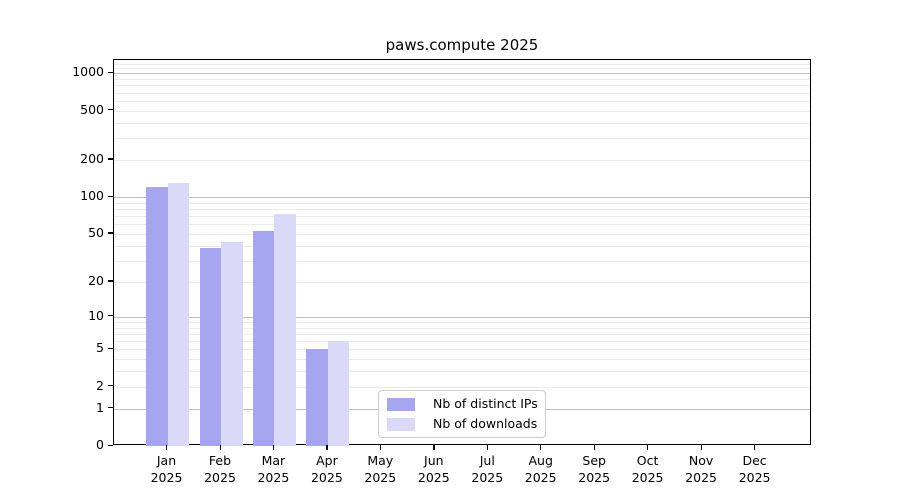  What do you see at coordinates (401, 404) in the screenshot?
I see `legend-swatch-distinct-ips` at bounding box center [401, 404].